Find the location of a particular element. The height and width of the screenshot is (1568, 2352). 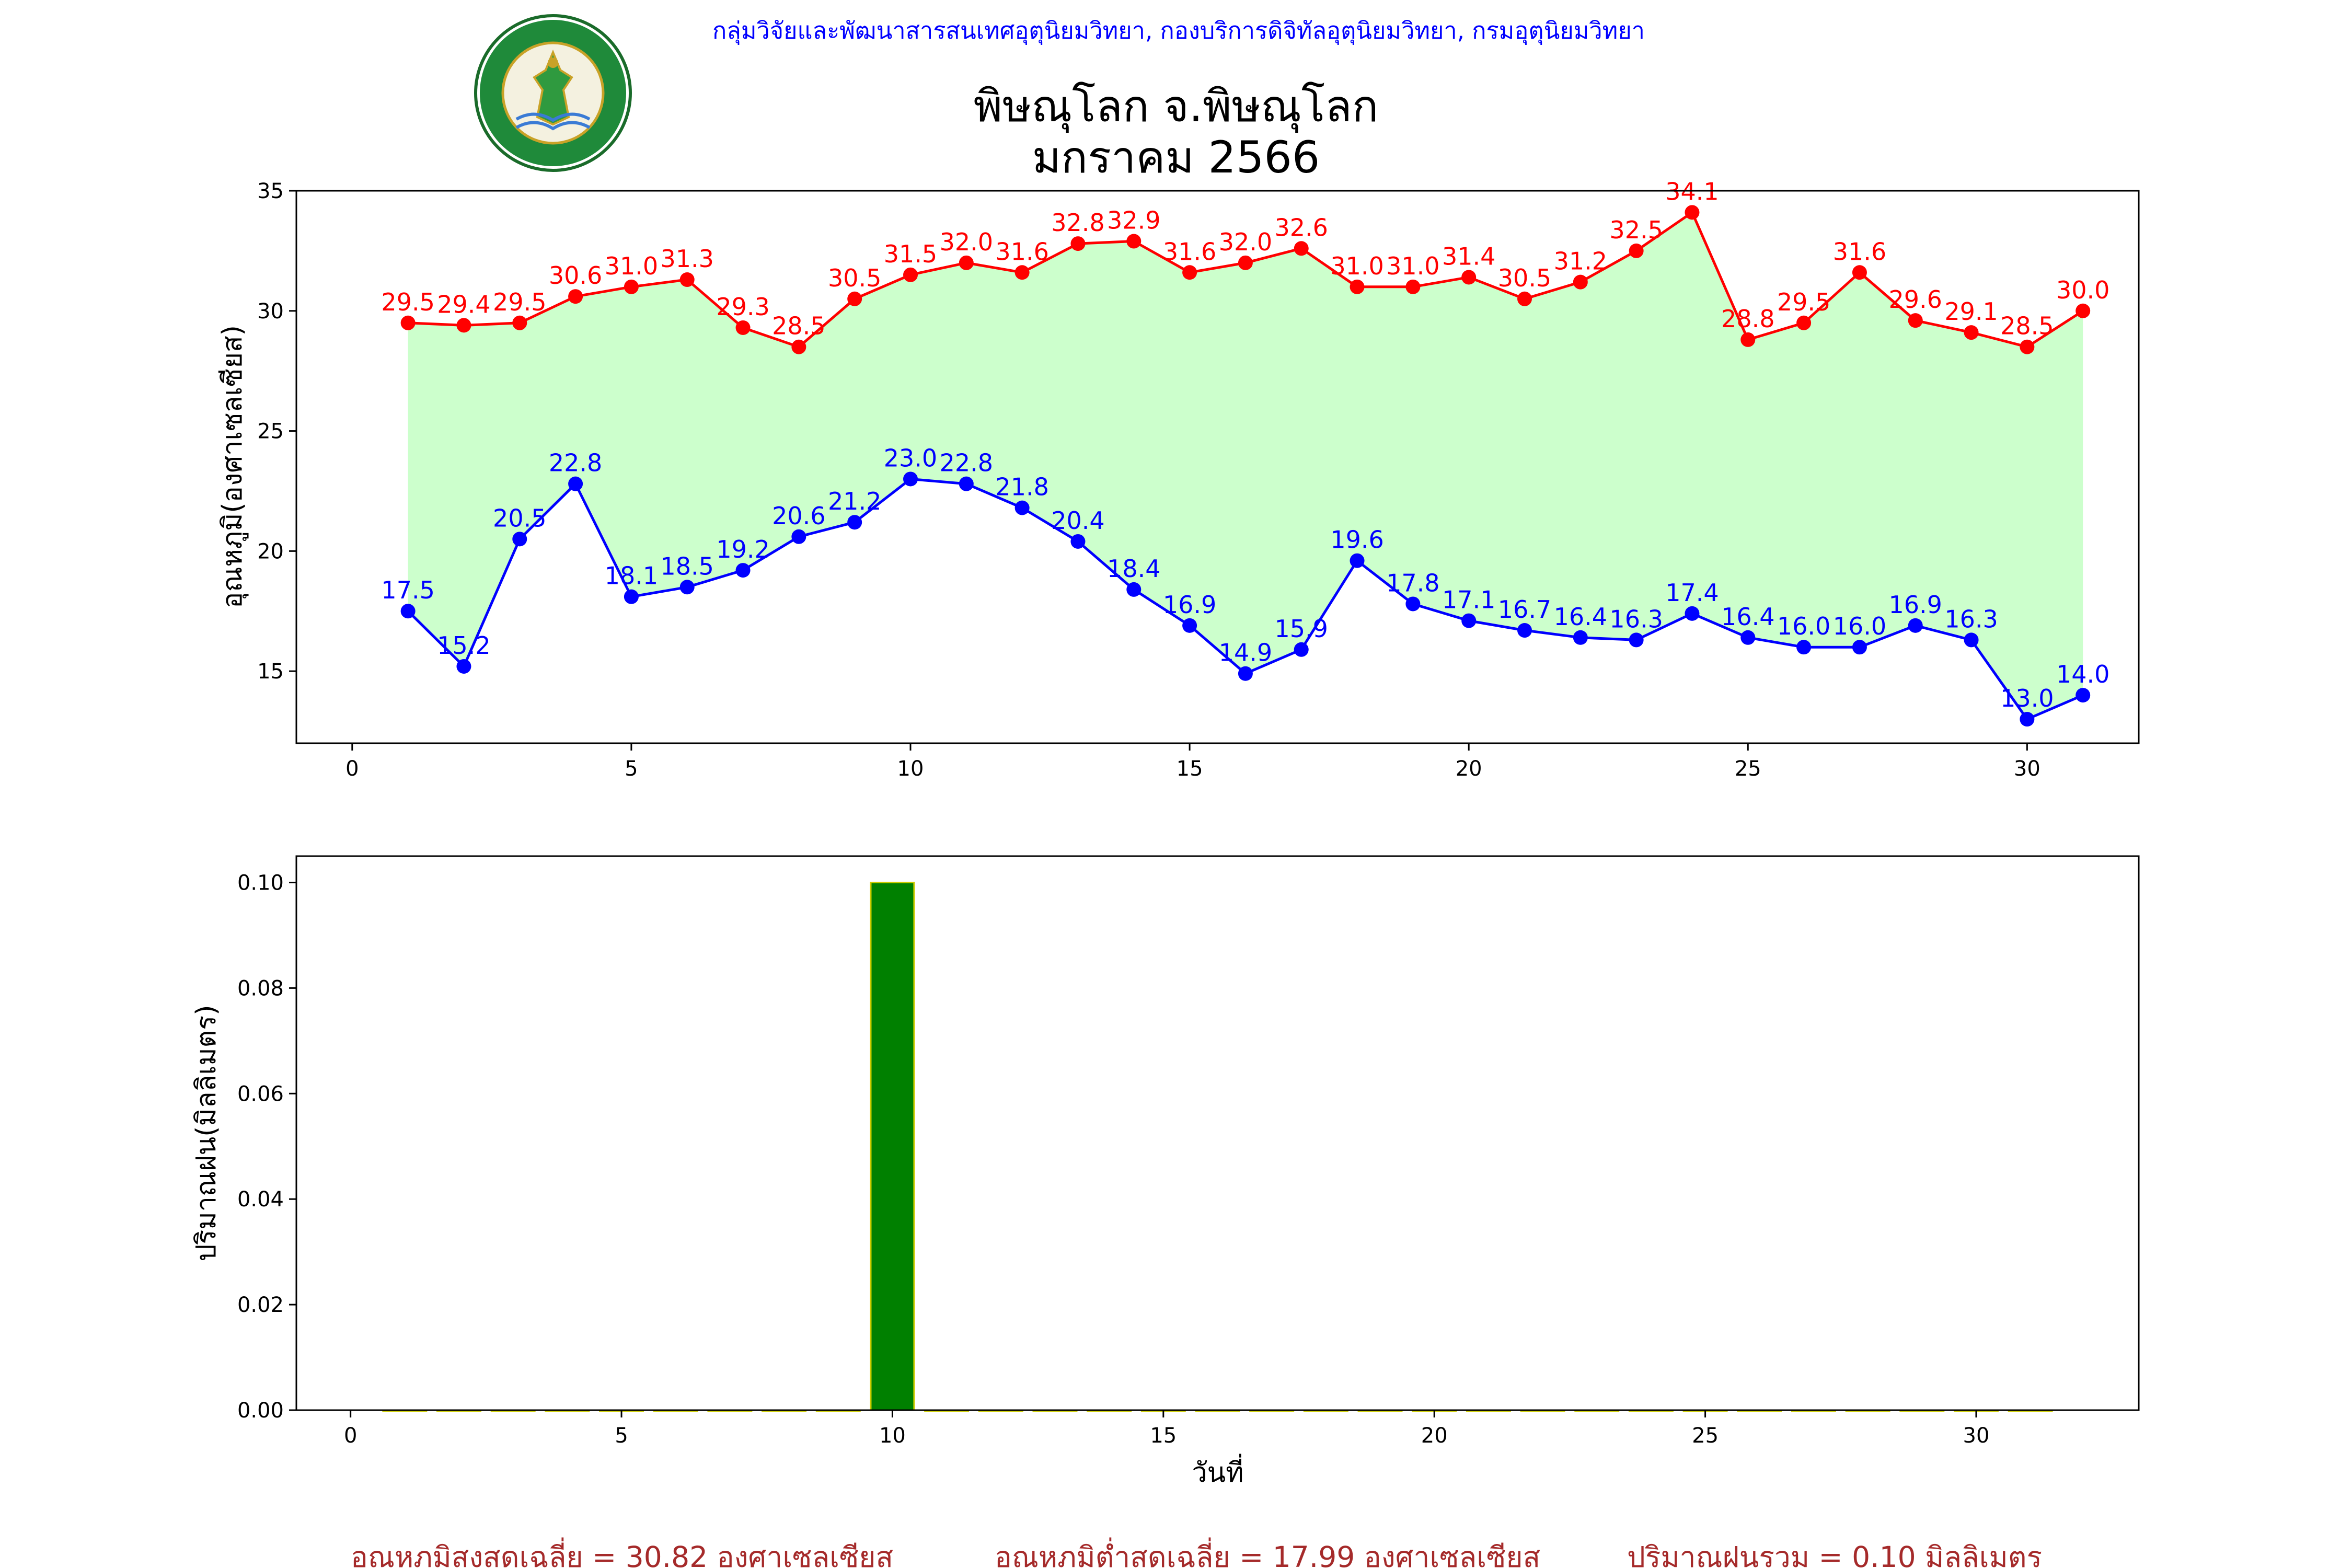

temperature-y-tick-label: 35 is located at coordinates (270, 191).